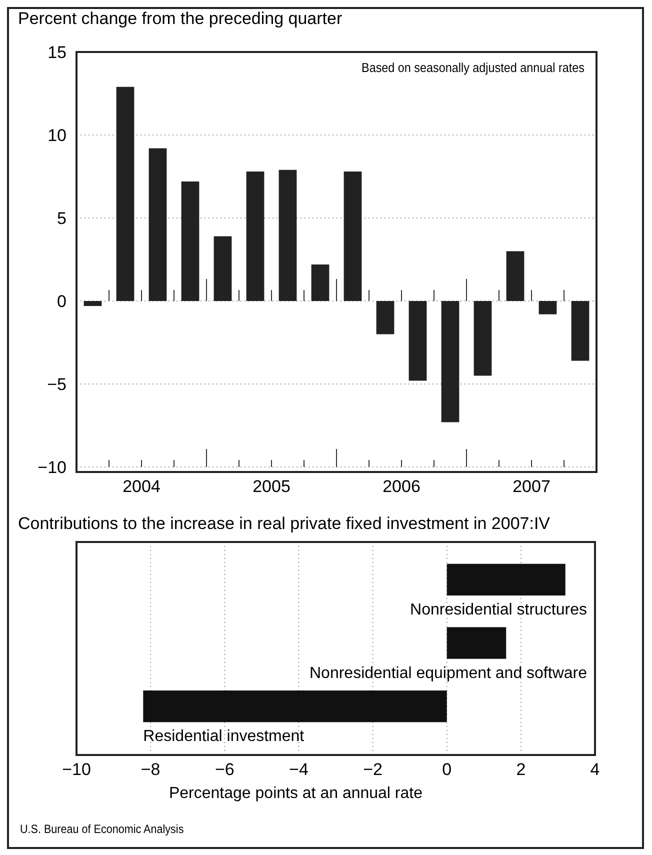  Describe the element at coordinates (57, 135) in the screenshot. I see `y-tick-label: 10` at that location.